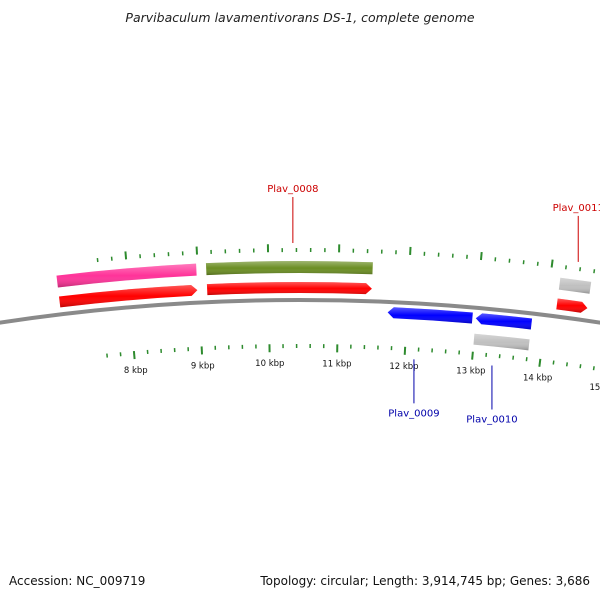 The width and height of the screenshot is (600, 600). I want to click on gene-label-plav-0010: Plav_0010, so click(491, 419).